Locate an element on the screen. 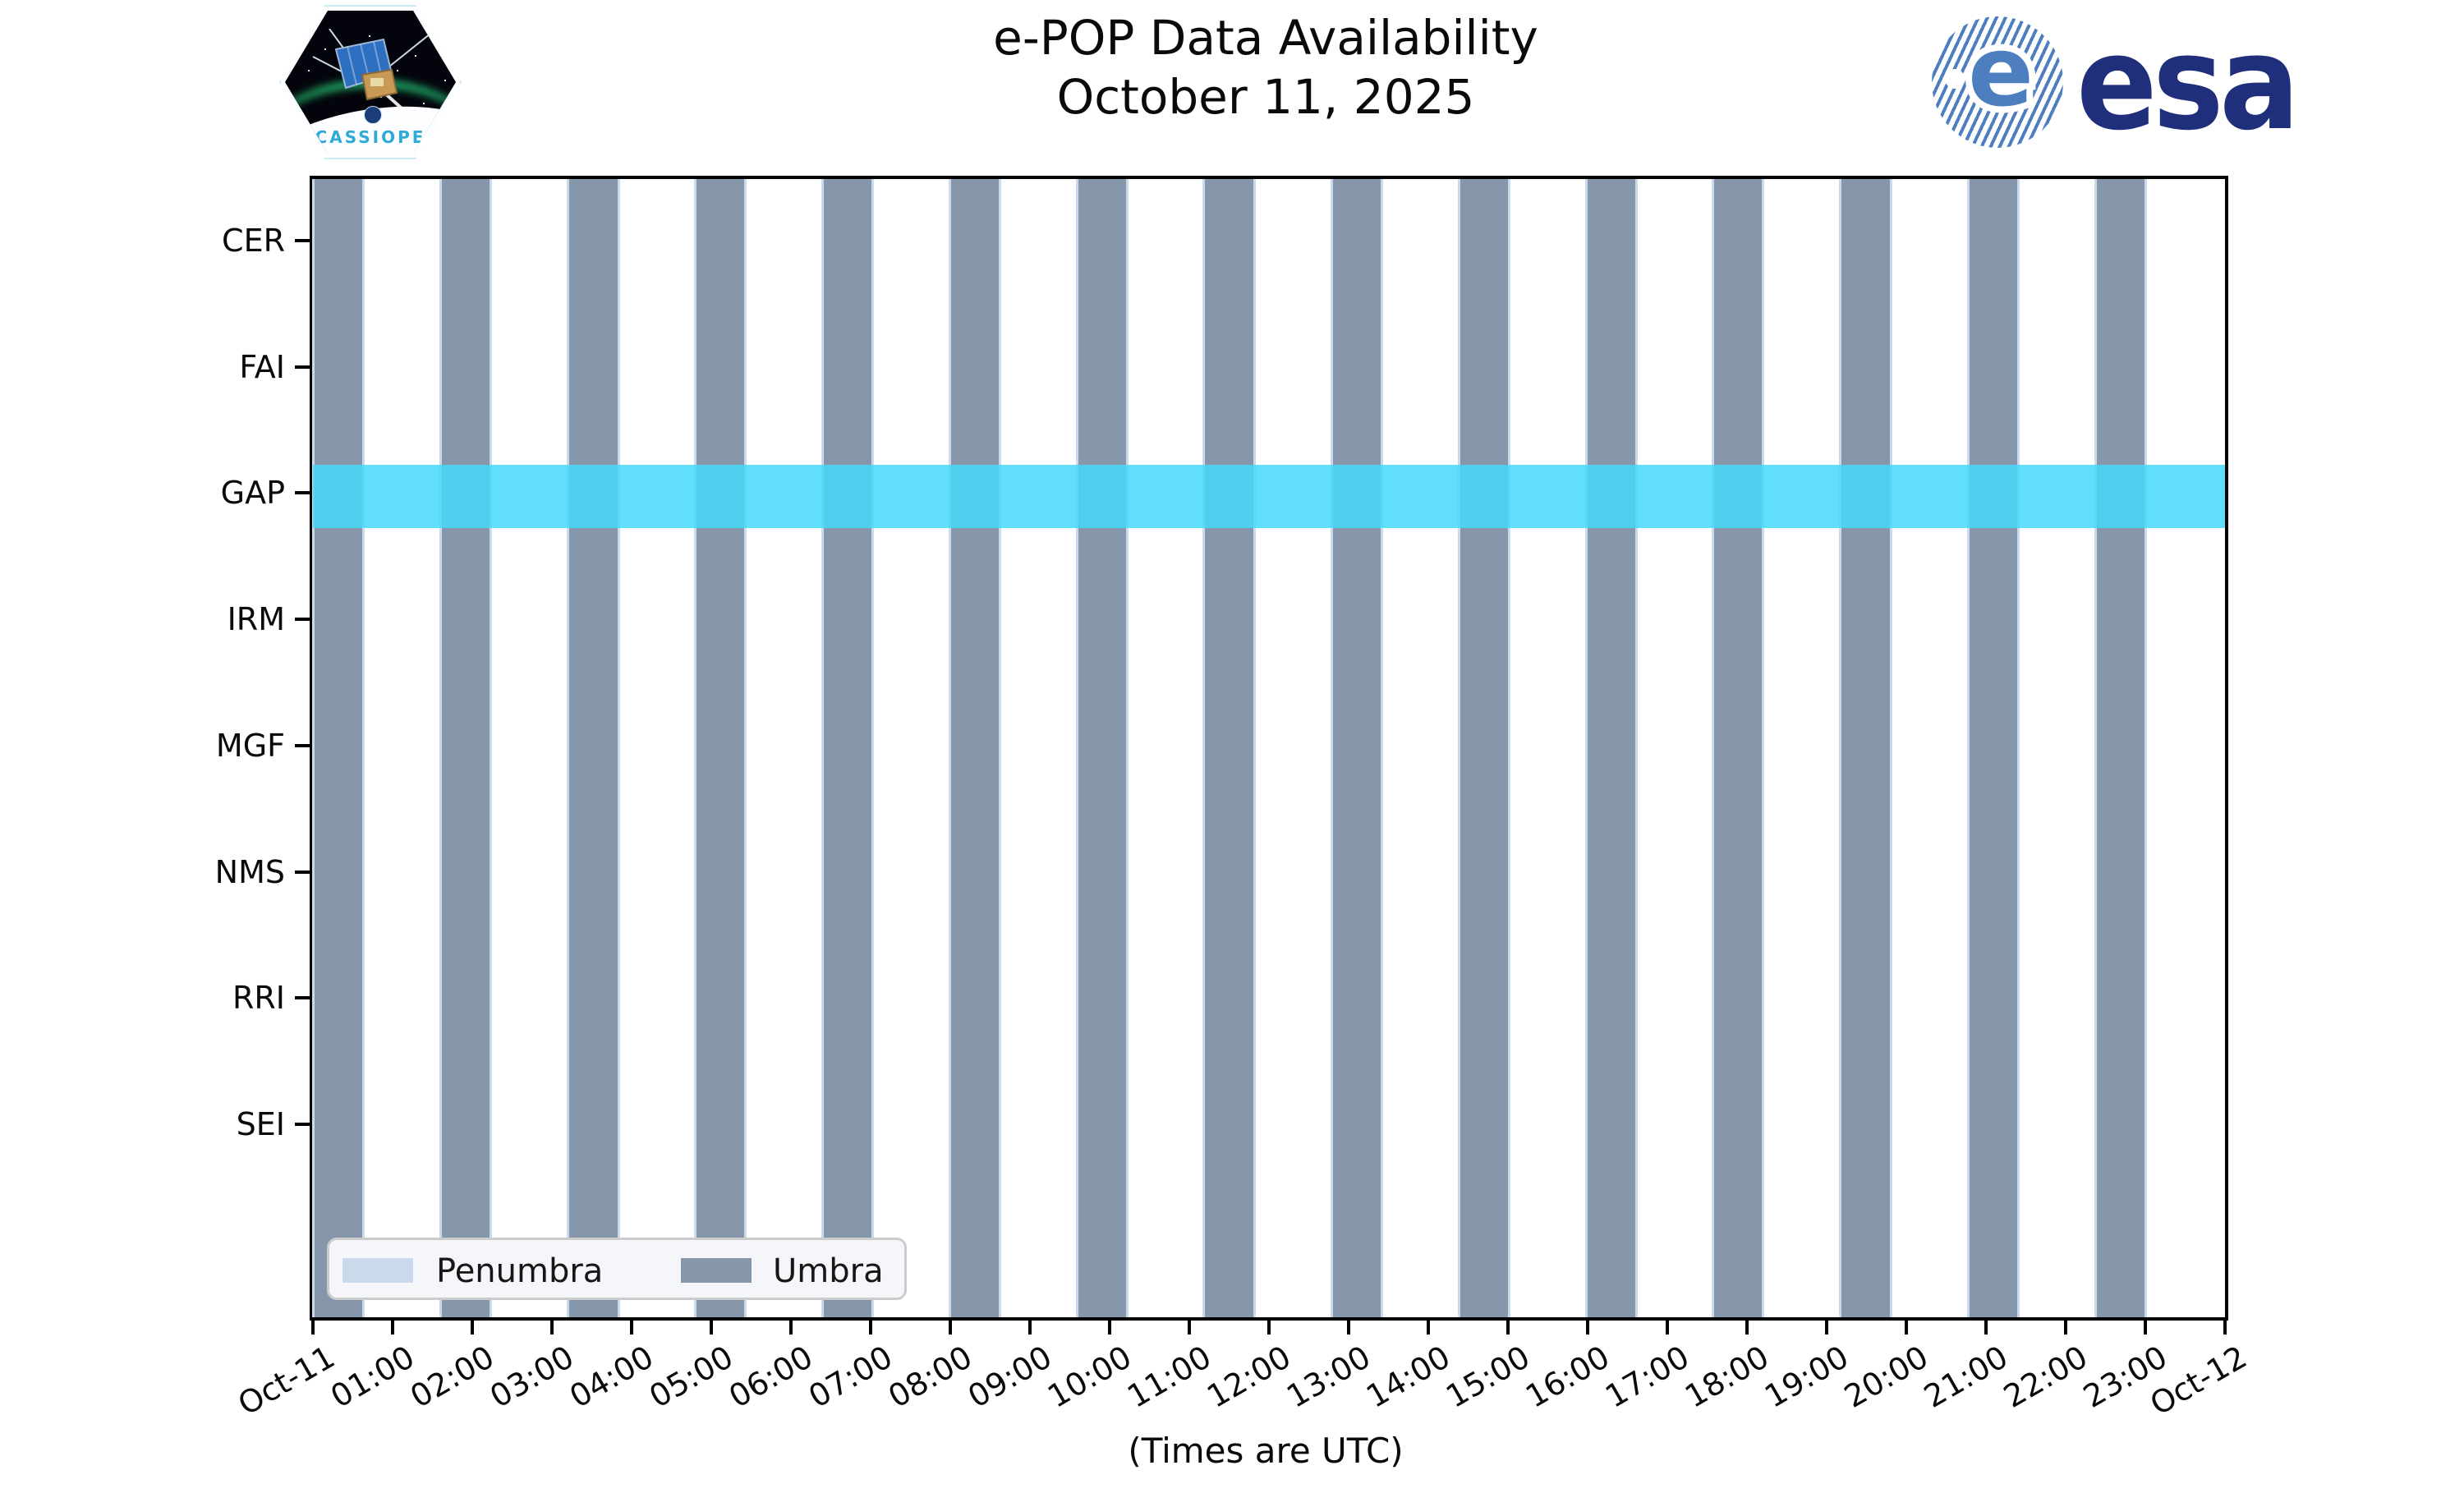 The image size is (2464, 1493). x-axis-label: (Times are UTC) is located at coordinates (1266, 1451).